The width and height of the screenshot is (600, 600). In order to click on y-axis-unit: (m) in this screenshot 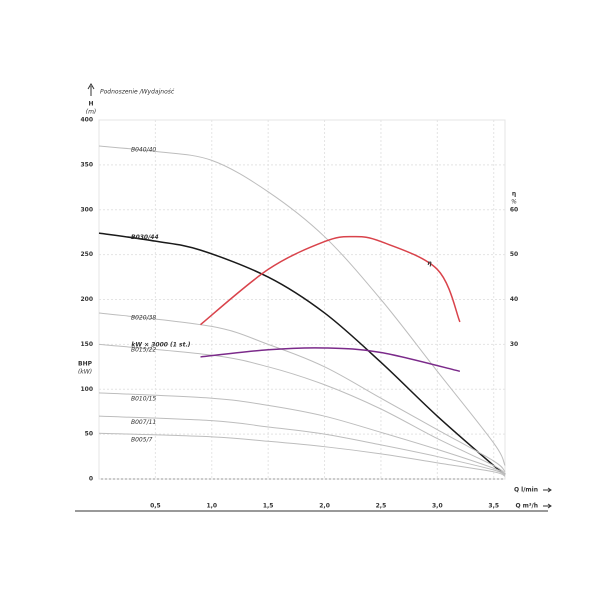, I will do `click(91, 112)`.